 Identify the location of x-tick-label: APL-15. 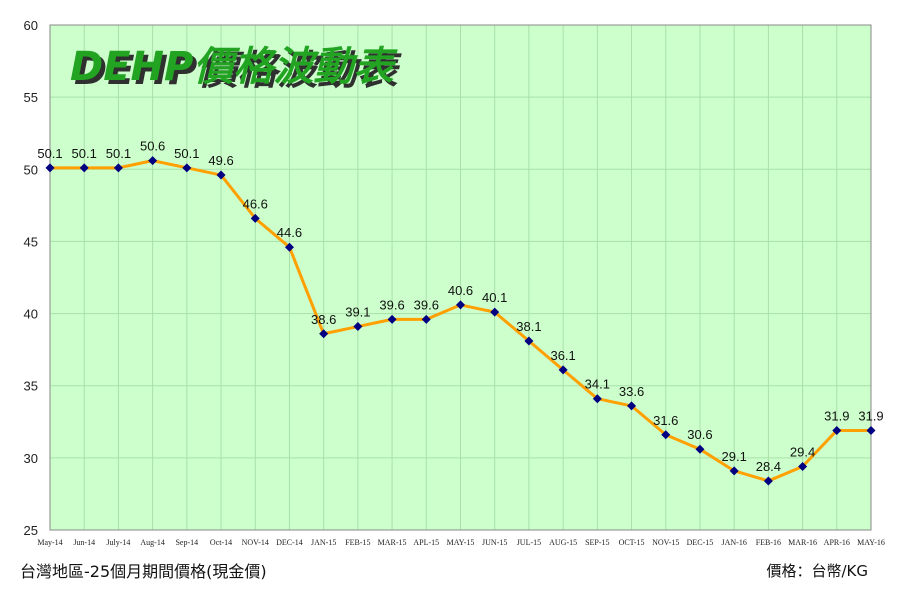
(426, 542).